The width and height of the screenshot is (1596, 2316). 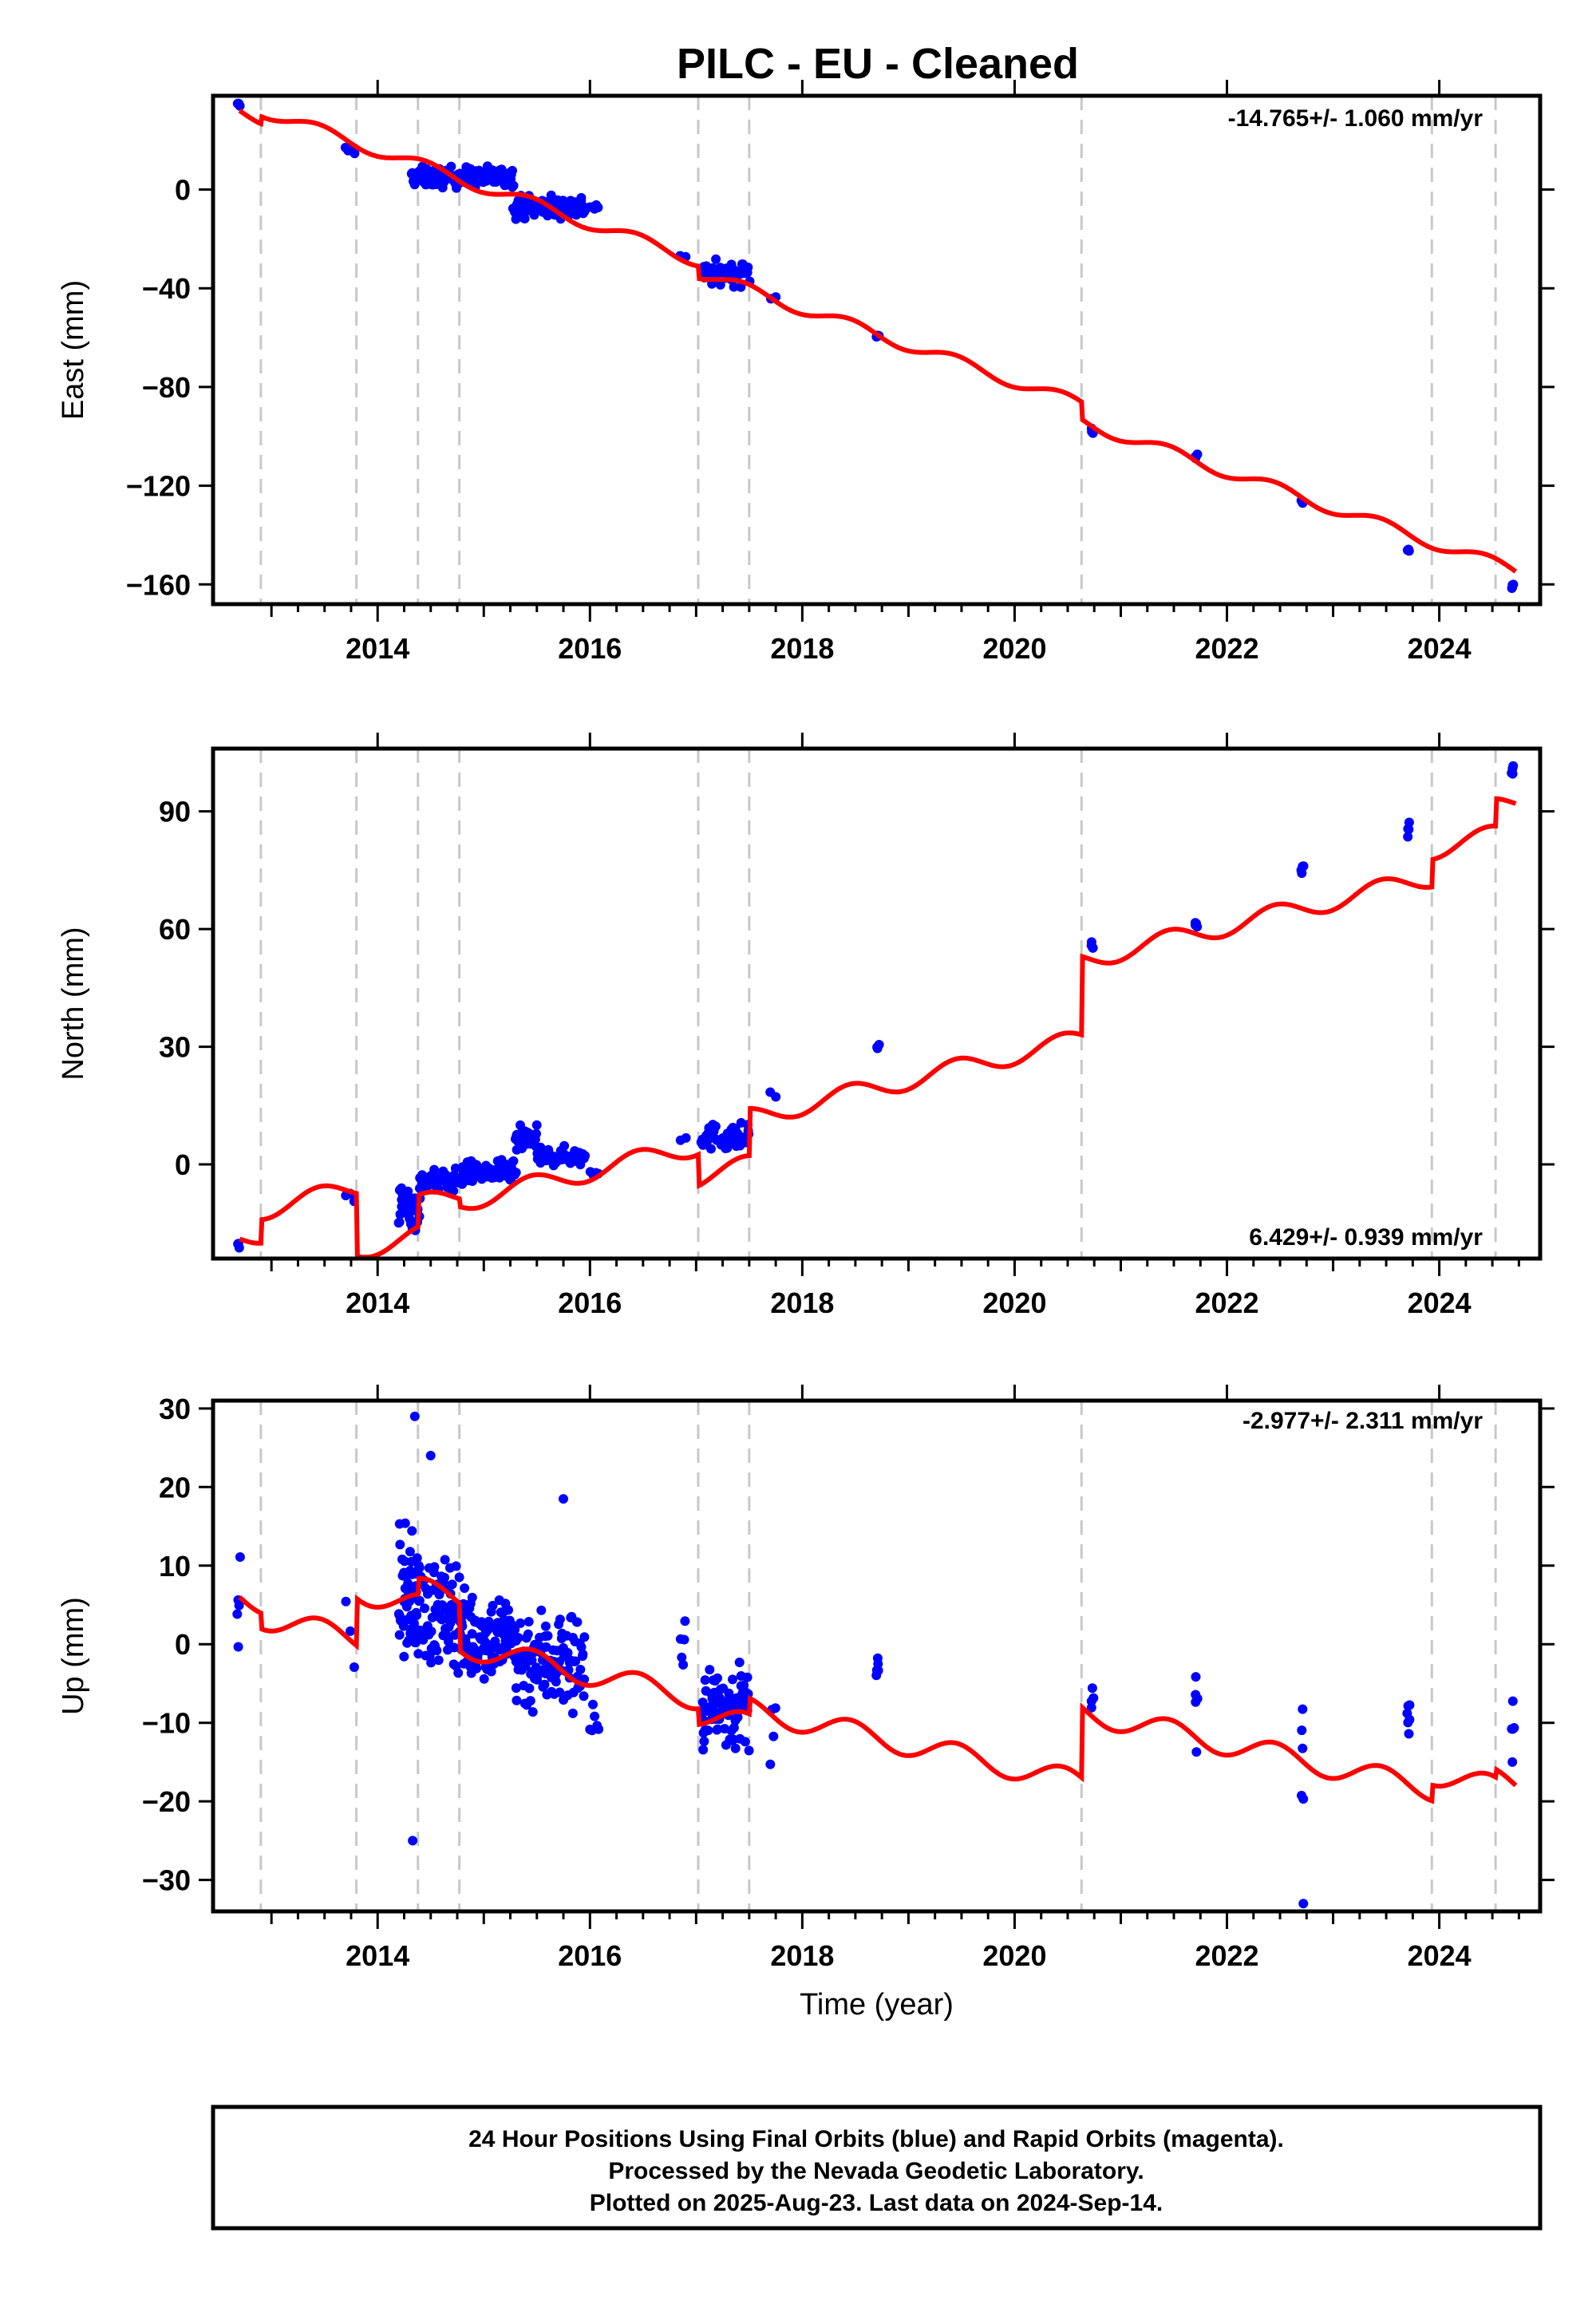 I want to click on up-x-tick-label: 2022, so click(x=1226, y=1955).